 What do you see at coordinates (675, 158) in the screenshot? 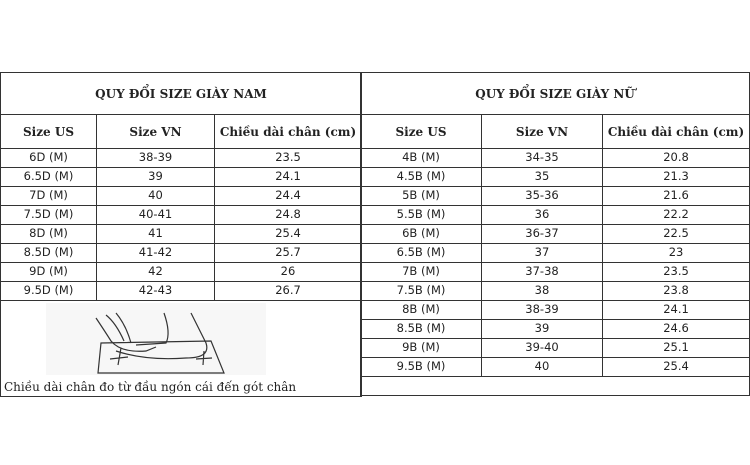
I see `table-cell: 20.8` at bounding box center [675, 158].